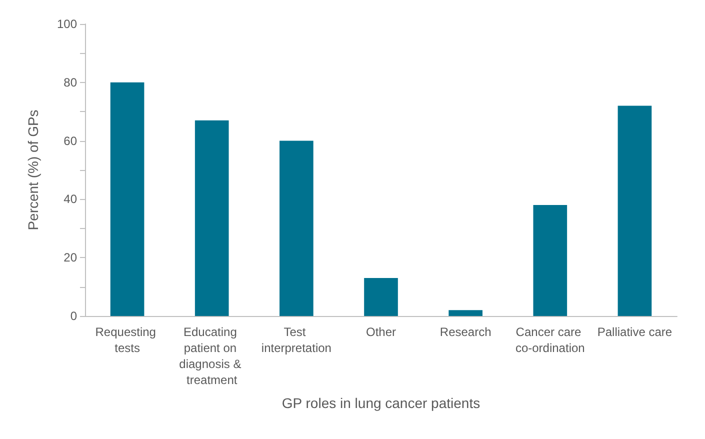 The height and width of the screenshot is (439, 705). Describe the element at coordinates (71, 257) in the screenshot. I see `y-tick-label: 20` at that location.